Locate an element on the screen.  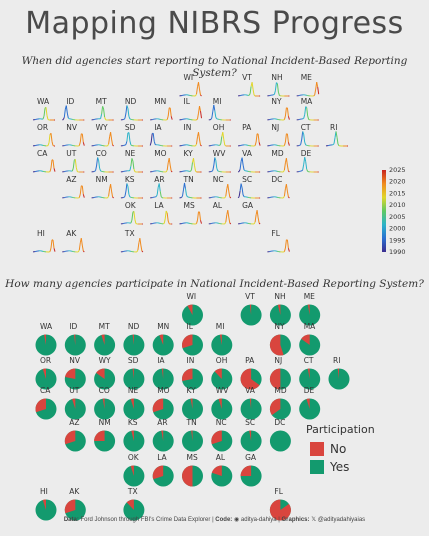
pie-label-oh: OH is located at coordinates (222, 360).